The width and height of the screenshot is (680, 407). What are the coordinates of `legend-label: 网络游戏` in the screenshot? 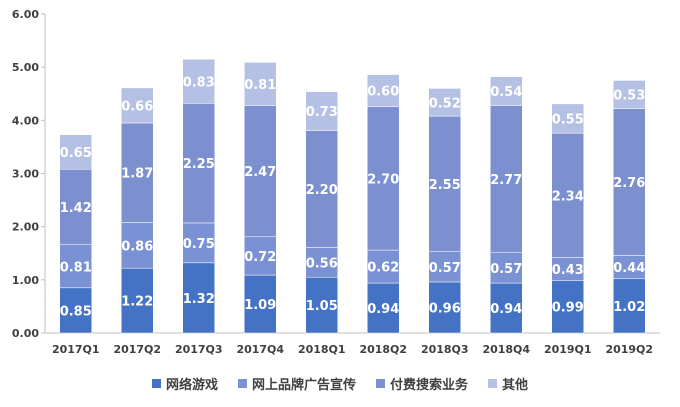 It's located at (191, 385).